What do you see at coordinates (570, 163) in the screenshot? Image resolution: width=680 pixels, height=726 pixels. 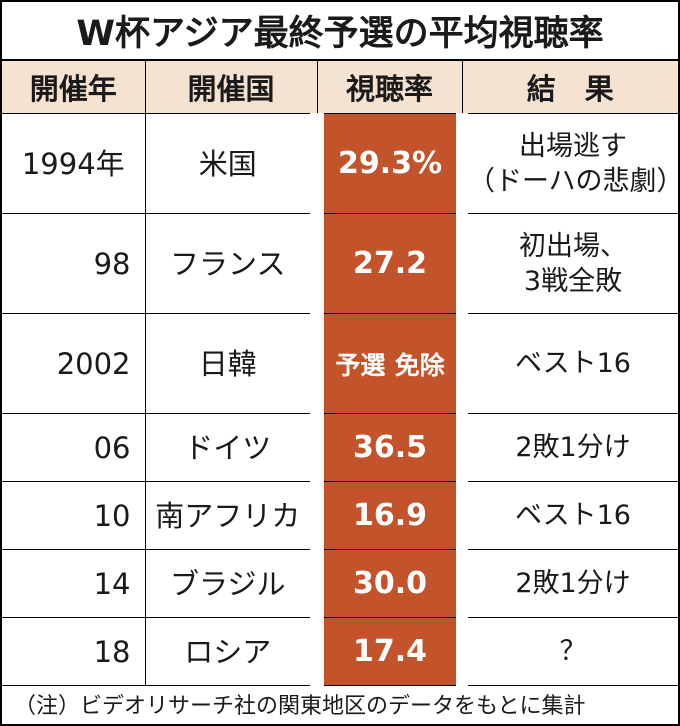 I see `result-cell: 出場逃す （ドーハの悲劇）` at bounding box center [570, 163].